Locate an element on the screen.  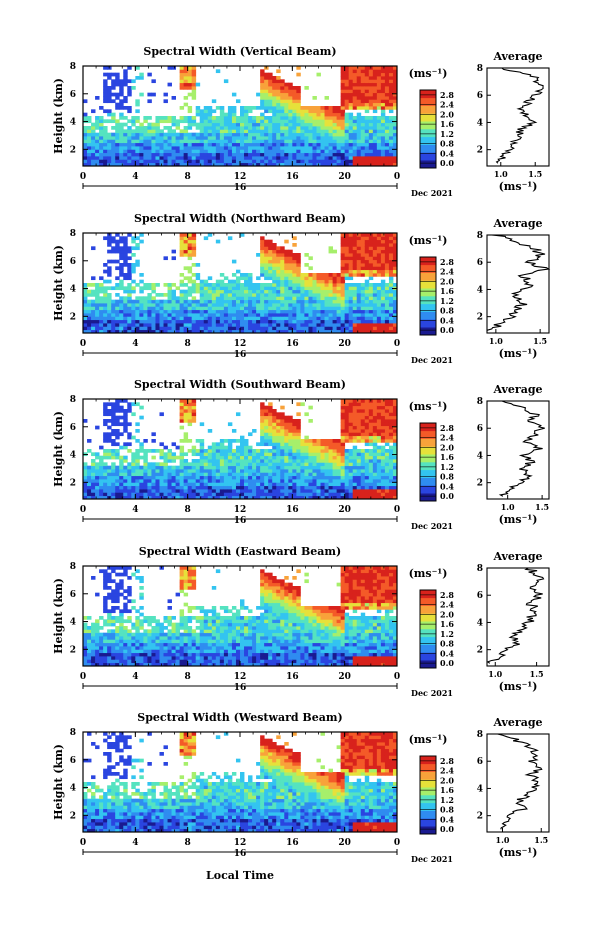
colorbar-tick-label: 0.8 is located at coordinates (447, 144).